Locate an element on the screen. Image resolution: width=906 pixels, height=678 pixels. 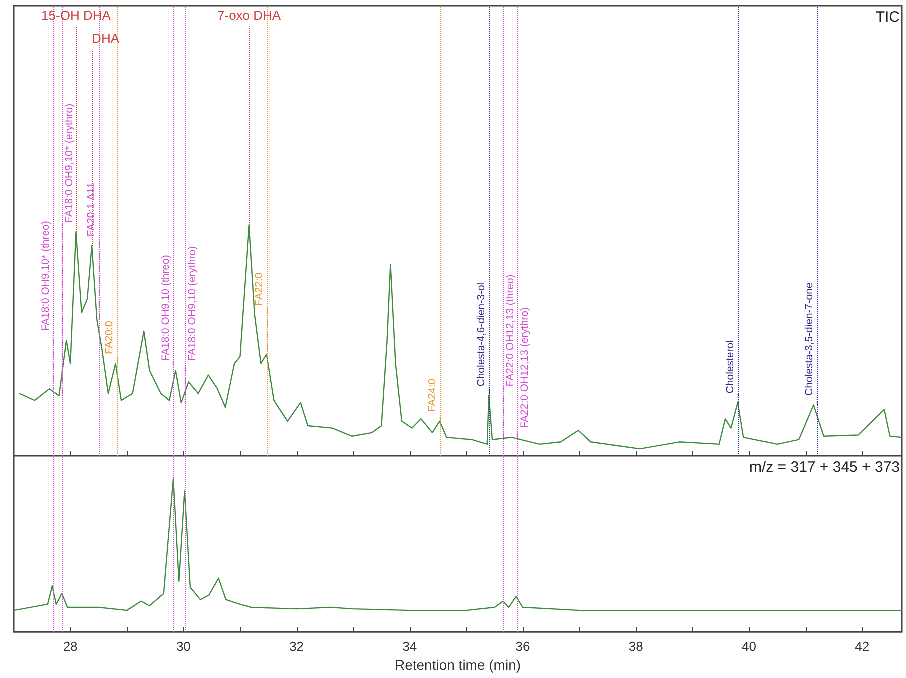
text: m/z = 317 + 345 + 373 is located at coordinates (824, 467).